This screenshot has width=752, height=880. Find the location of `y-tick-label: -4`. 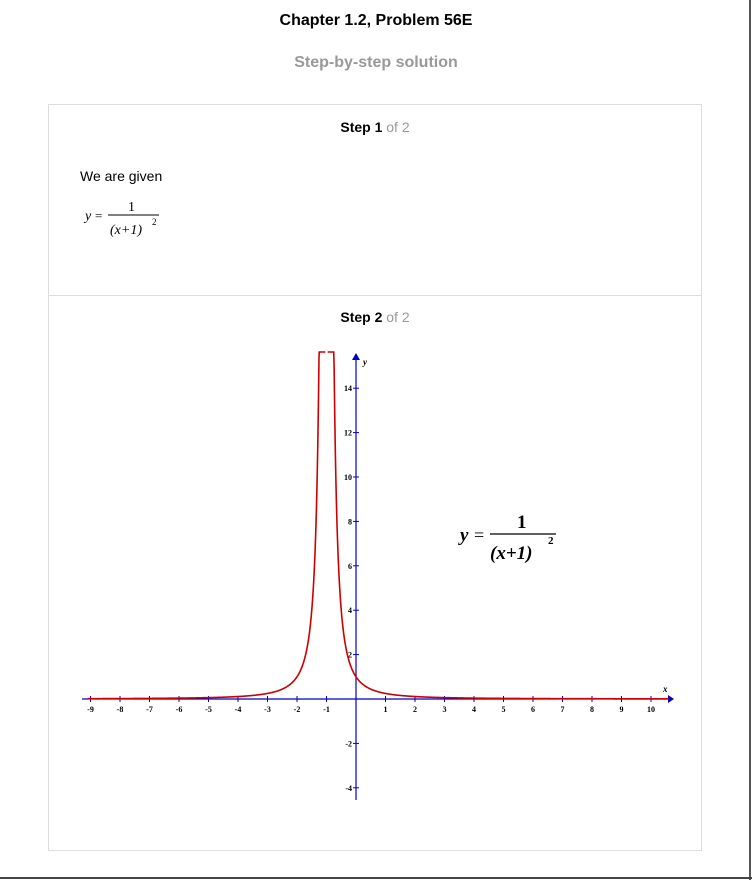

y-tick-label: -4 is located at coordinates (348, 788).